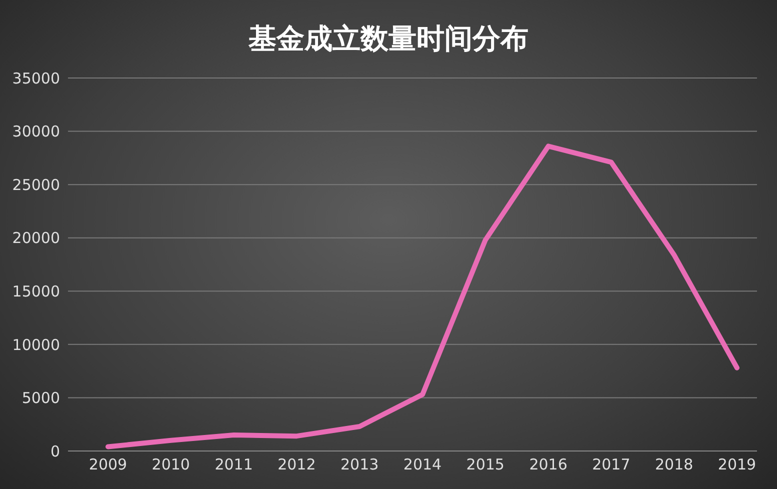  What do you see at coordinates (36, 291) in the screenshot?
I see `y-tick-label: 15000` at bounding box center [36, 291].